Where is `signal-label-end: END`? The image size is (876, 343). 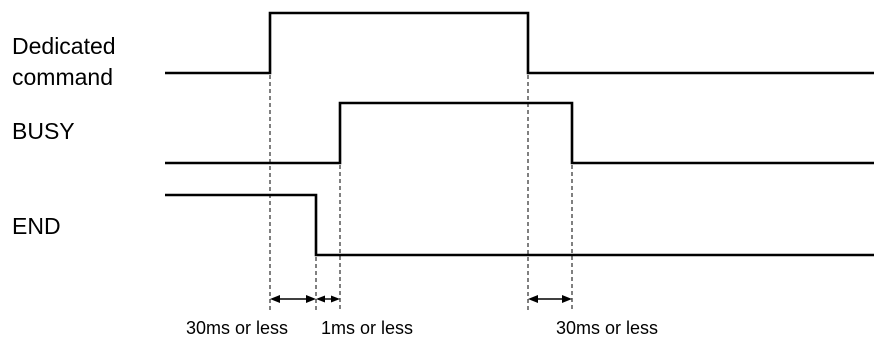 signal-label-end: END is located at coordinates (36, 226).